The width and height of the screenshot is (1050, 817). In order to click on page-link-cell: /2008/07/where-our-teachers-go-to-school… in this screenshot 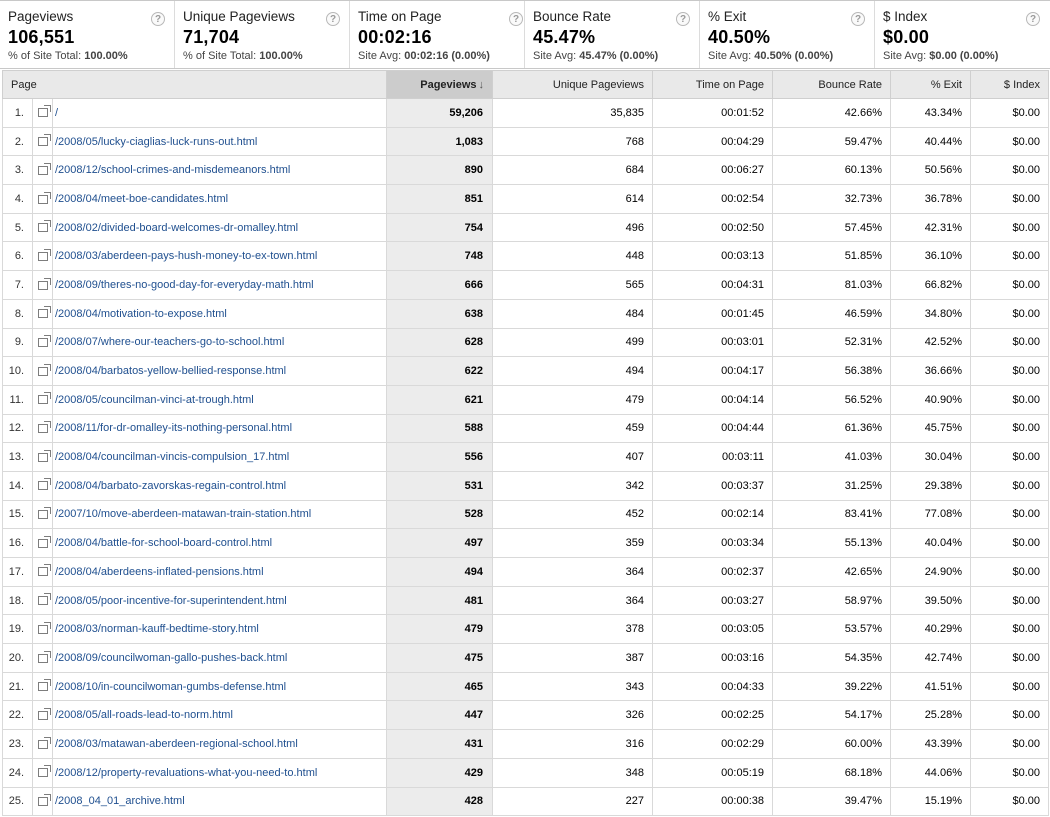, I will do `click(219, 342)`.